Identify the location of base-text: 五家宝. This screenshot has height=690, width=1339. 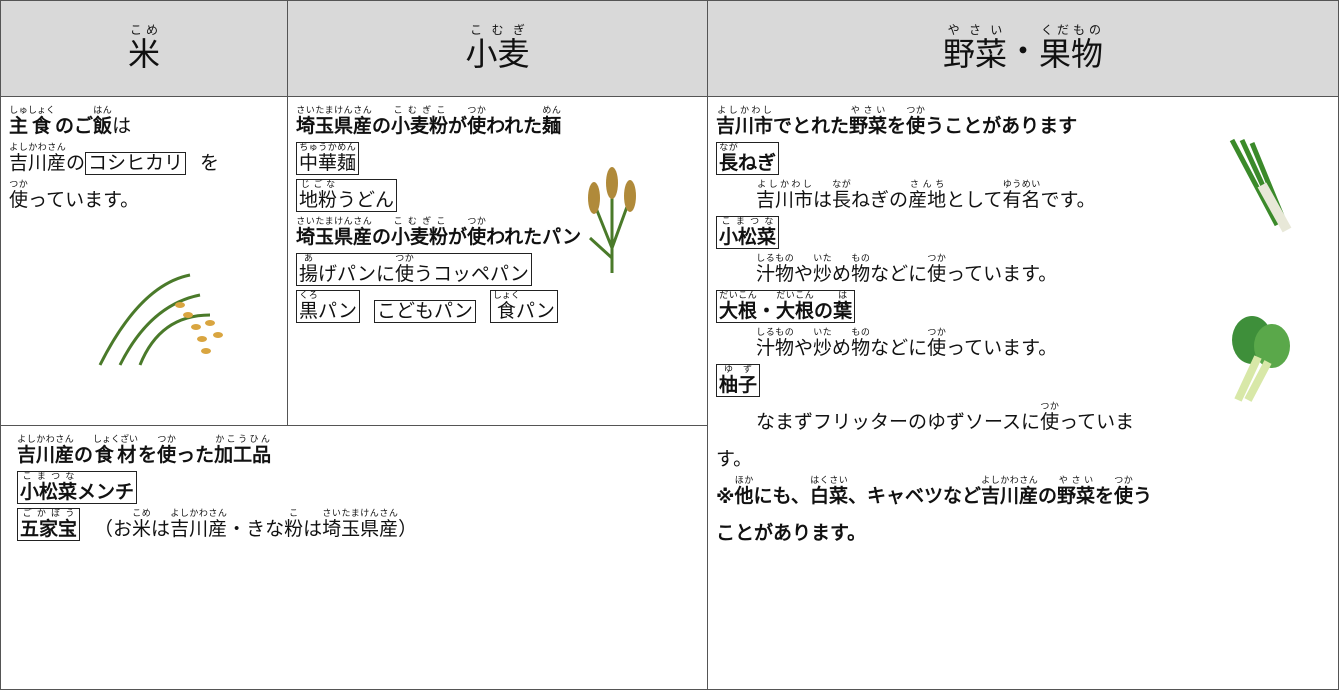
(49, 529).